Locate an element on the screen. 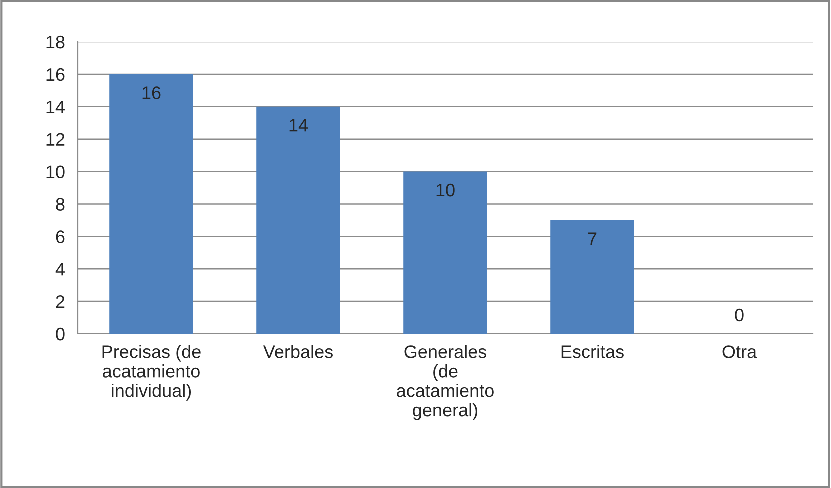 The width and height of the screenshot is (831, 488). y-tick-label: 10 is located at coordinates (55, 172).